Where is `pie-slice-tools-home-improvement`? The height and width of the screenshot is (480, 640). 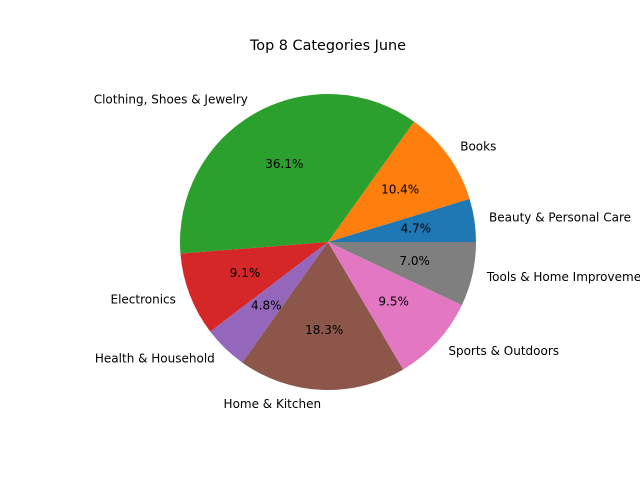
pie-slice-tools-home-improvement is located at coordinates (402, 274).